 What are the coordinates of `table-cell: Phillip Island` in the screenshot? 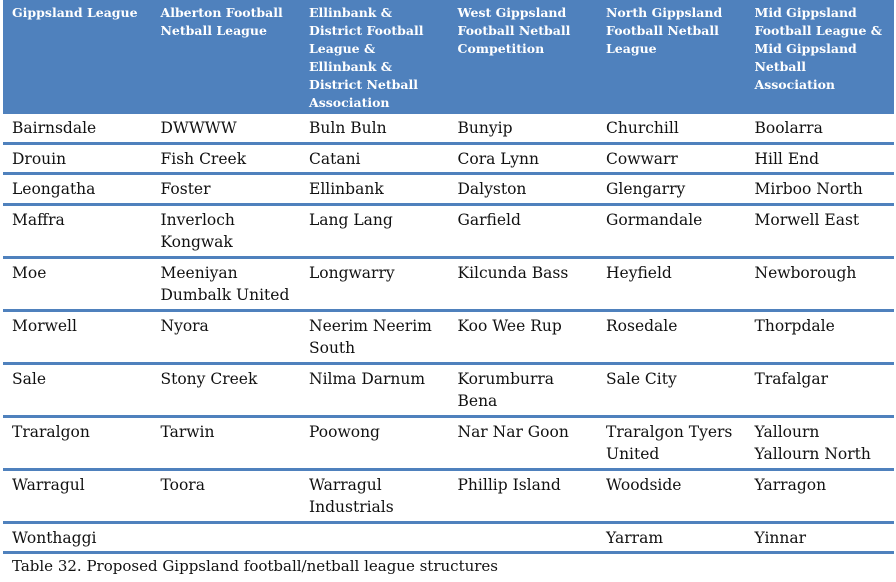 It's located at (522, 496).